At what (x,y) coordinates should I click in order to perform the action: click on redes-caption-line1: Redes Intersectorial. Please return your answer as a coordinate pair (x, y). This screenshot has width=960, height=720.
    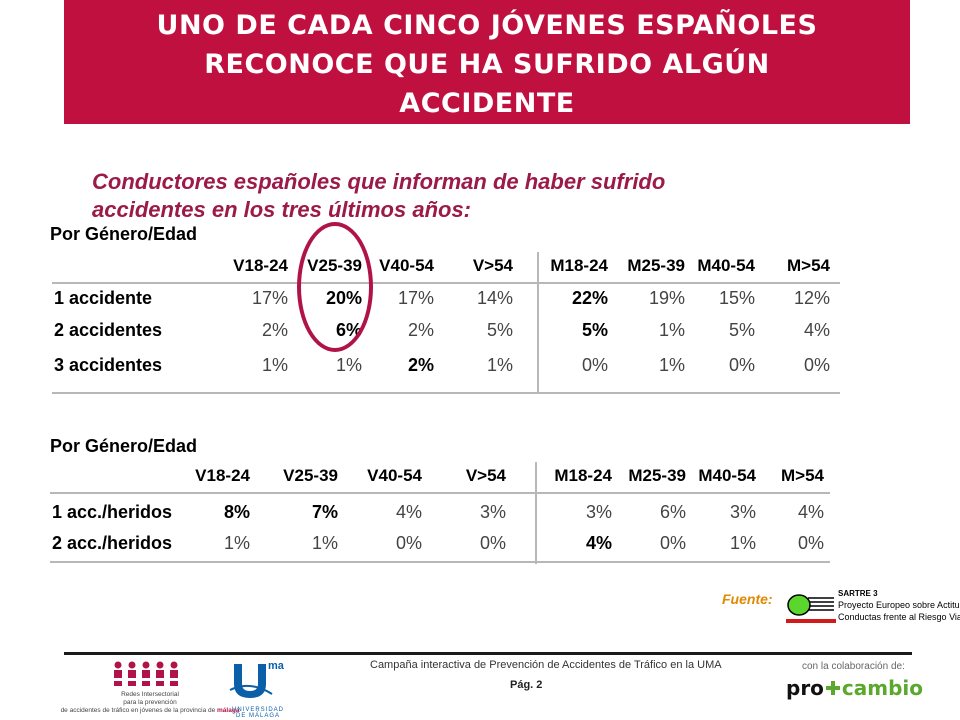
    Looking at the image, I should click on (150, 694).